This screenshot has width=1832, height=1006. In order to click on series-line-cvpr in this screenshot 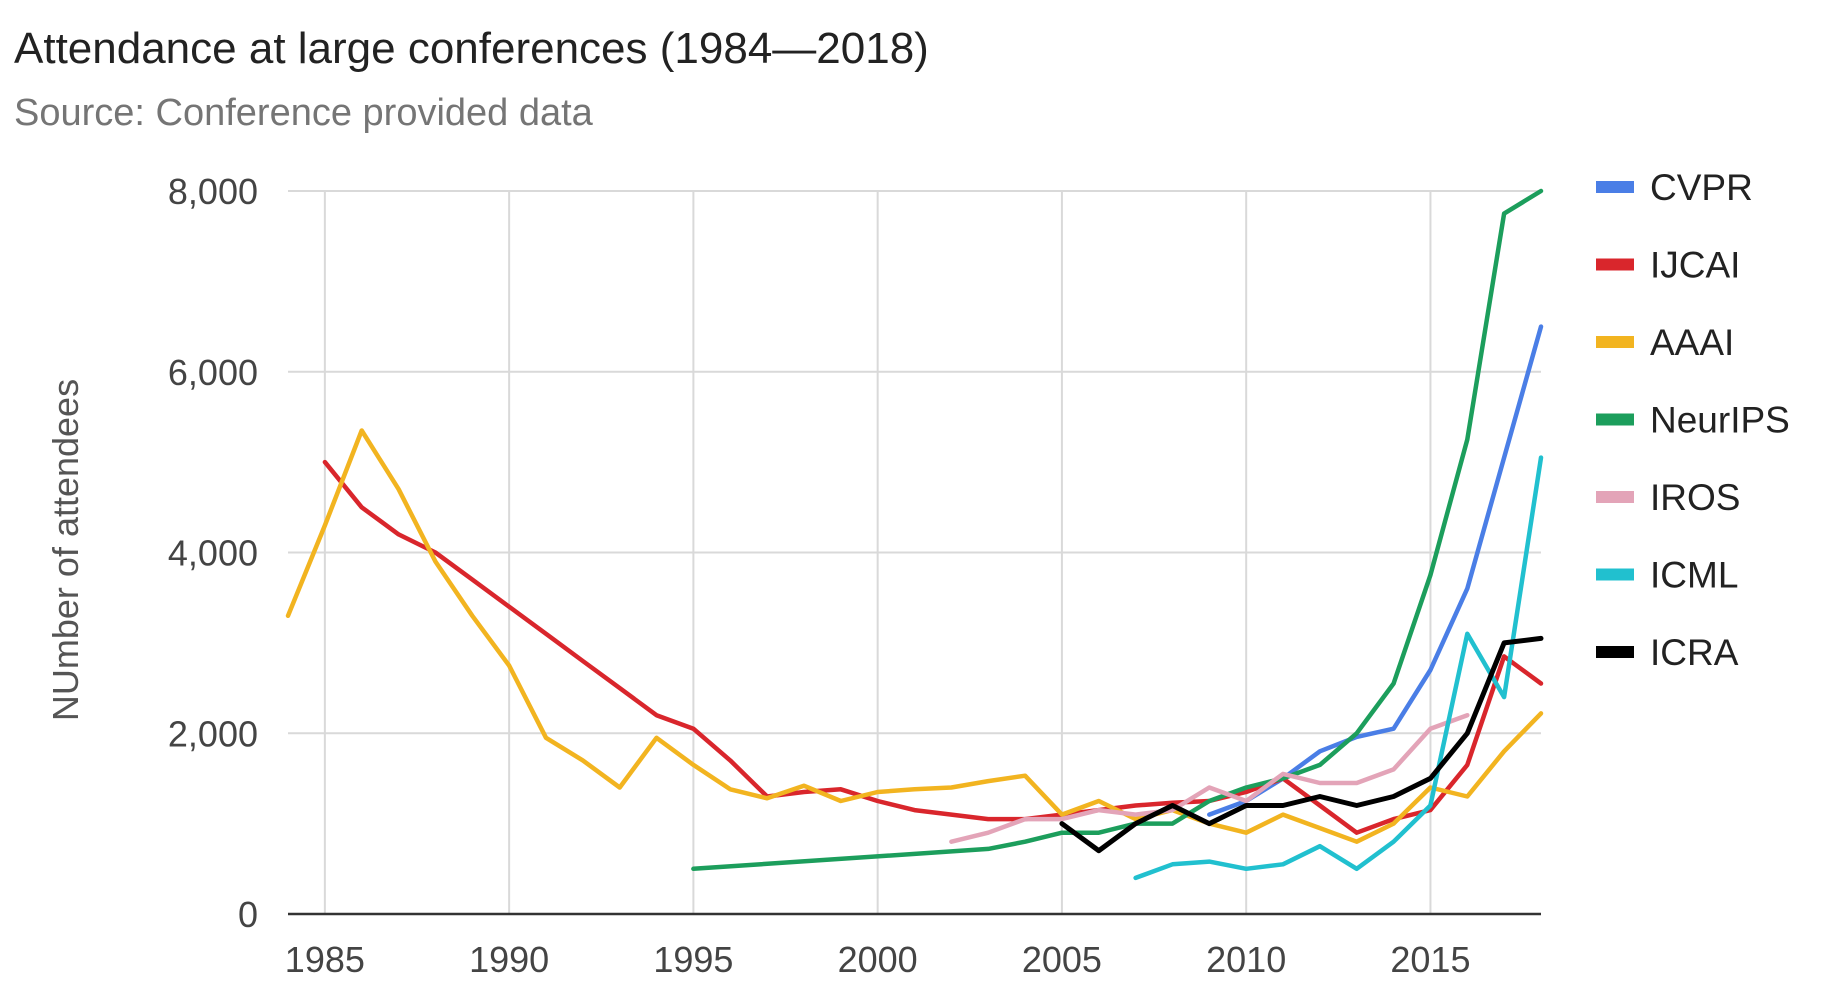, I will do `click(1375, 570)`.